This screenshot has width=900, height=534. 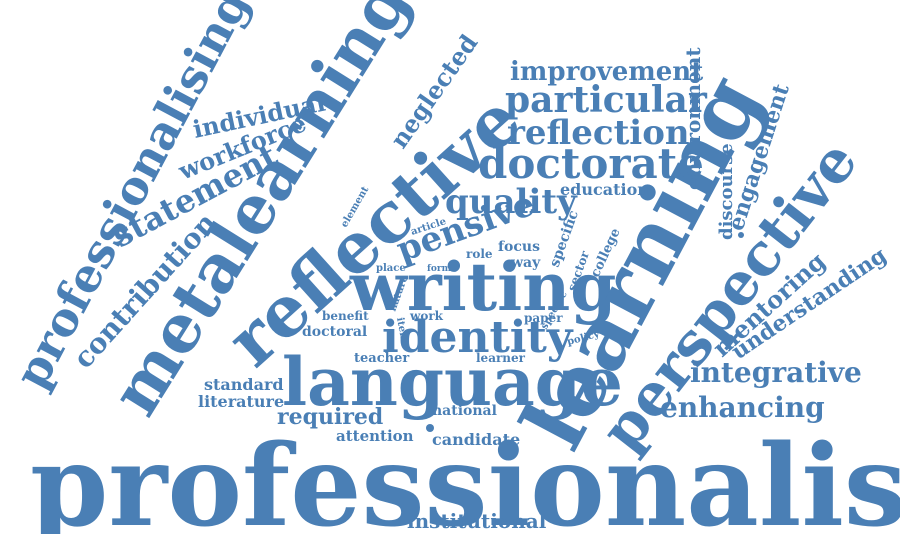 I want to click on word-role: role, so click(x=479, y=254).